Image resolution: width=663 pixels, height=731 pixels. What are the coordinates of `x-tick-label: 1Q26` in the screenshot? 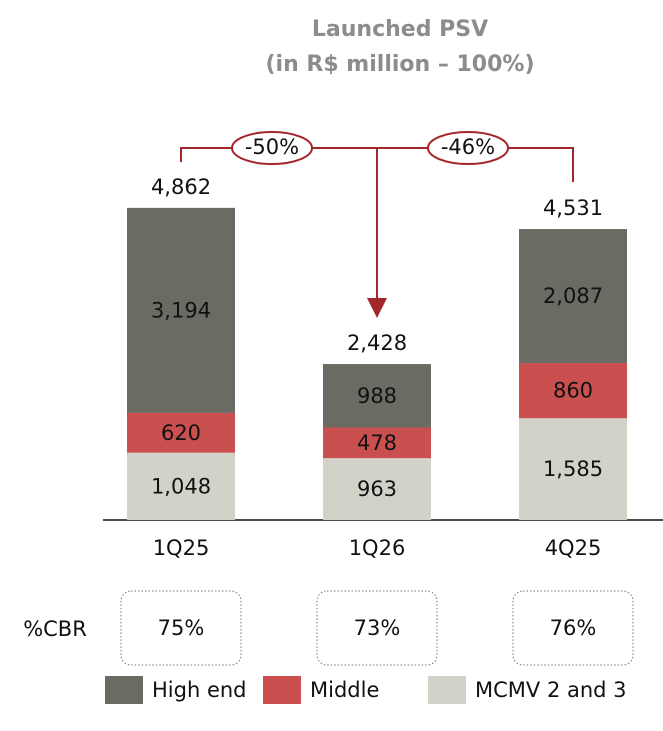 It's located at (377, 548).